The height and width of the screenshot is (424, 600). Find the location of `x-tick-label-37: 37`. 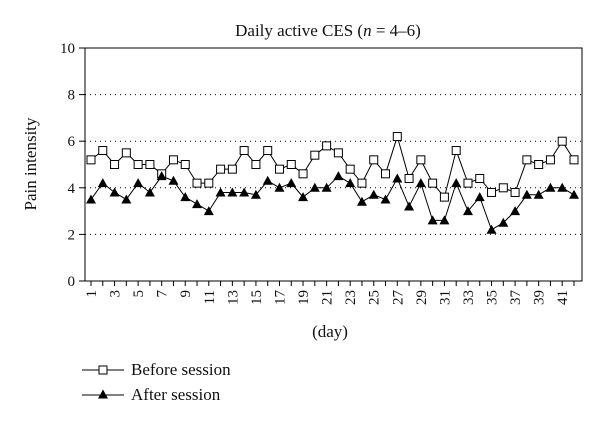

x-tick-label-37: 37 is located at coordinates (516, 298).